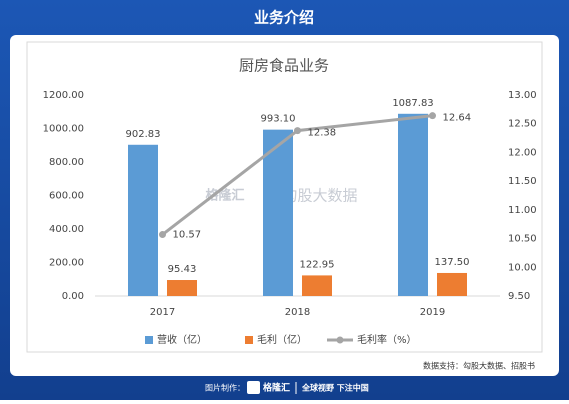 The width and height of the screenshot is (569, 404). I want to click on footer-logo, so click(253, 387).